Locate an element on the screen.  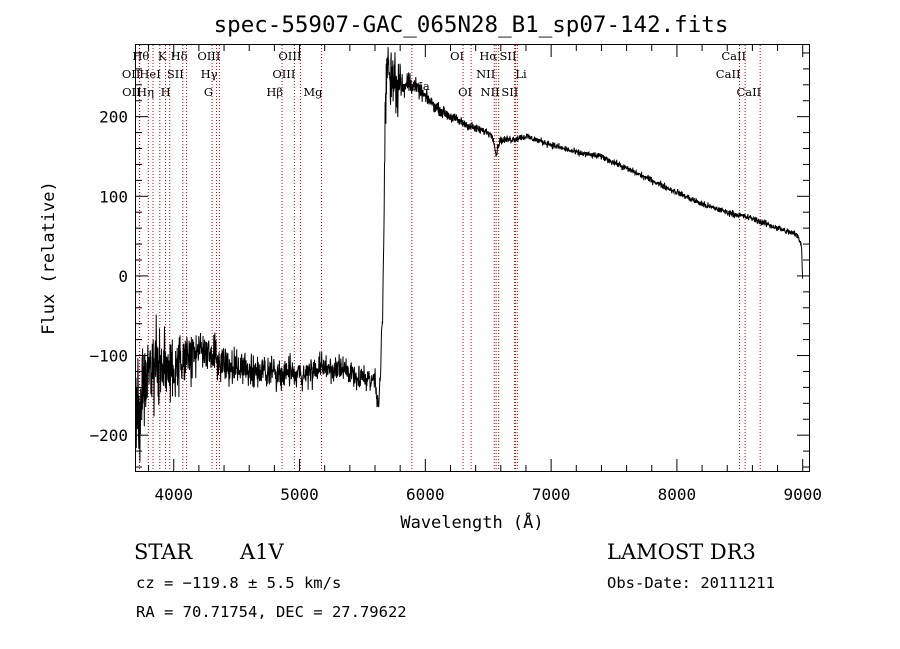
y-tick-label: 100 is located at coordinates (113, 196).